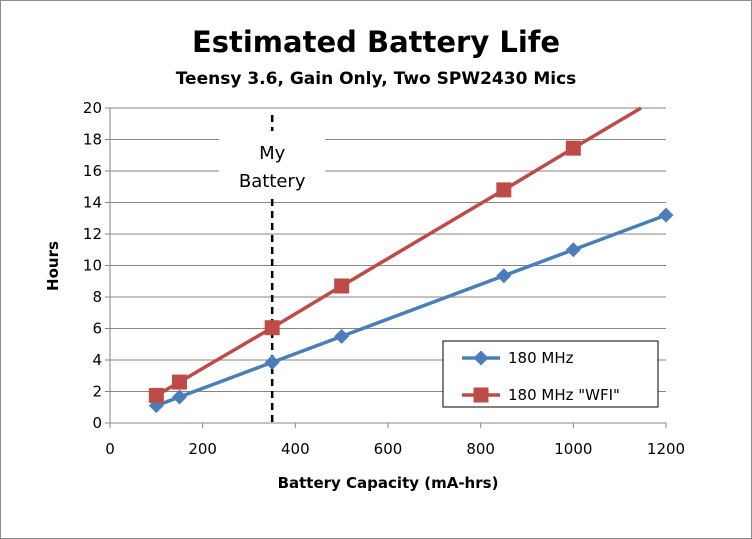 The width and height of the screenshot is (752, 539). What do you see at coordinates (564, 395) in the screenshot?
I see `legend-label: 180 MHz "WFI"` at bounding box center [564, 395].